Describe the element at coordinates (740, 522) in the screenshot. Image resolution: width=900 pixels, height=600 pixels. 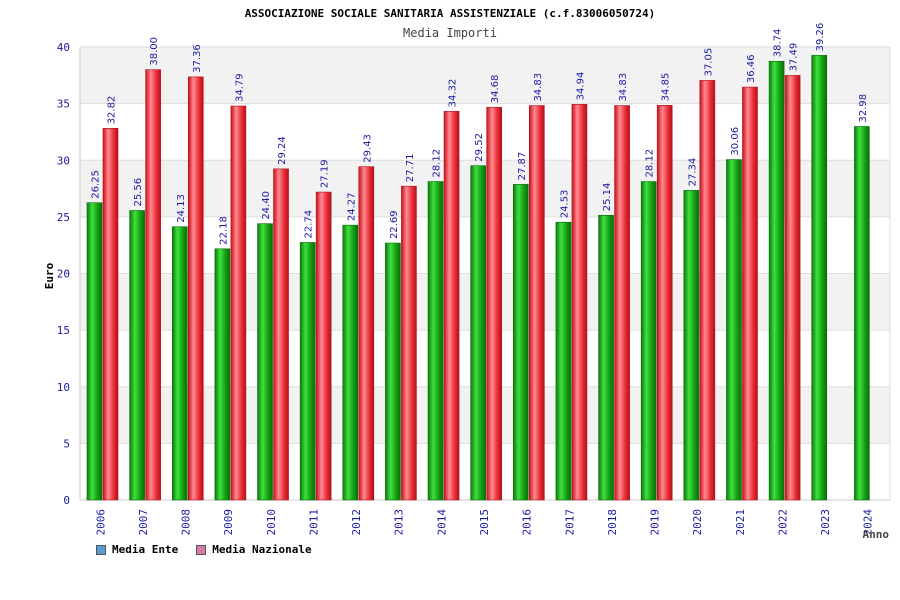
I see `x-tick-label: 2021` at that location.